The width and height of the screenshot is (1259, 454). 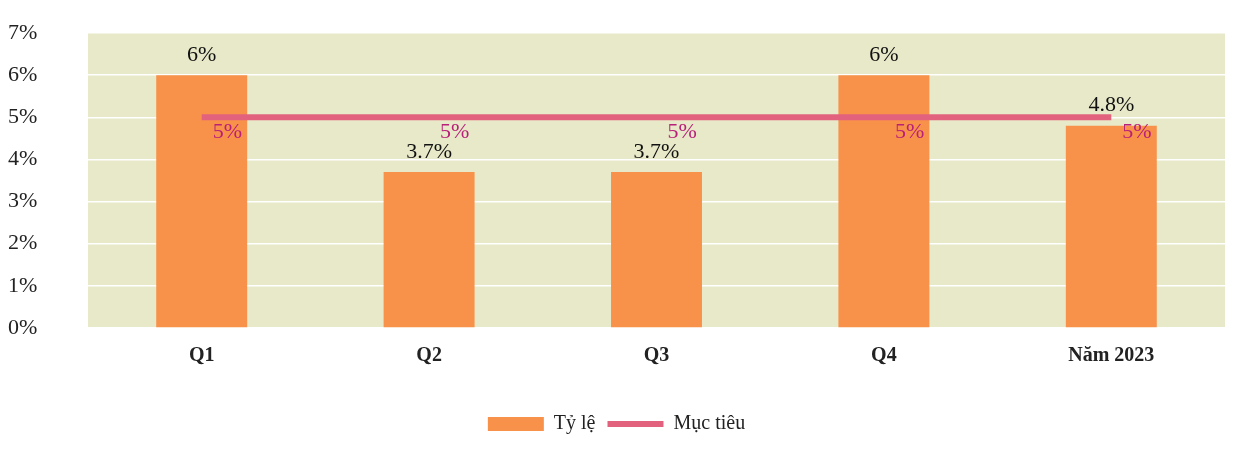 I want to click on x-tick-label: Năm 2023, so click(x=1111, y=354).